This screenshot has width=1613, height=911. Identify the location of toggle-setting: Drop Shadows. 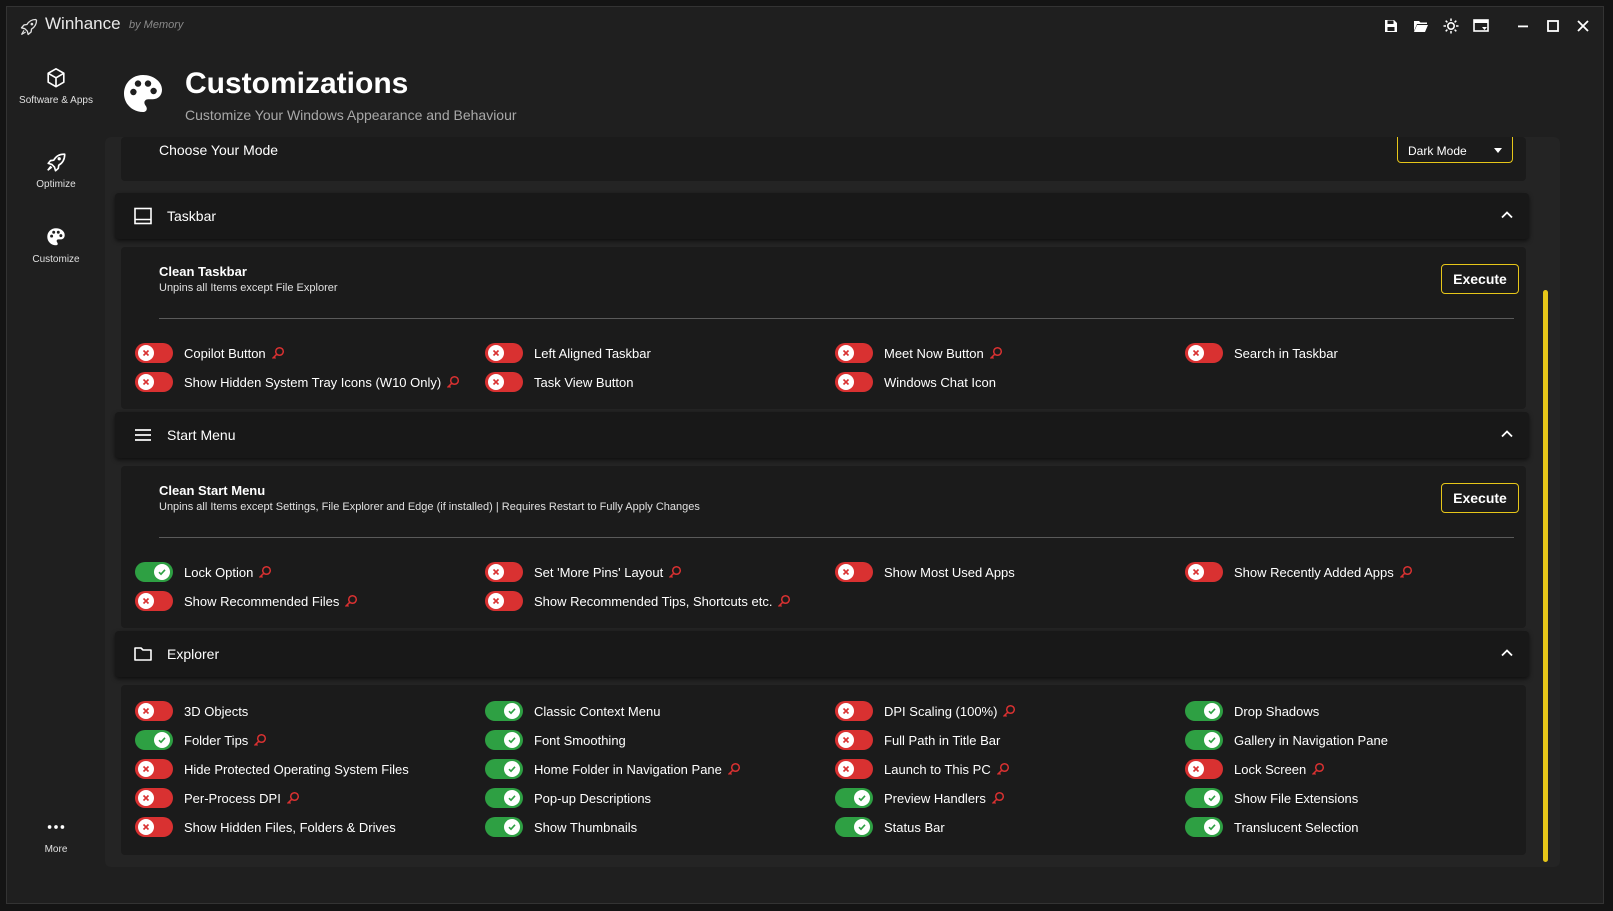
(1252, 711).